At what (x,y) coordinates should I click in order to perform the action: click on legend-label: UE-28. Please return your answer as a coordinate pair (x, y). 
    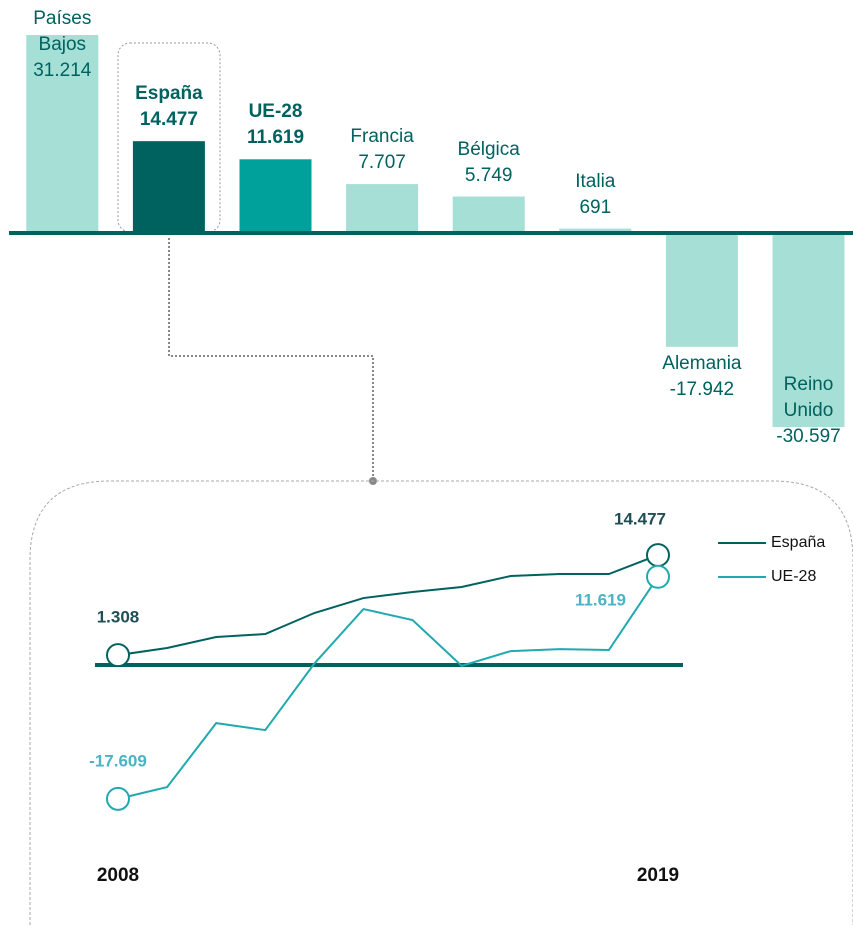
    Looking at the image, I should click on (793, 576).